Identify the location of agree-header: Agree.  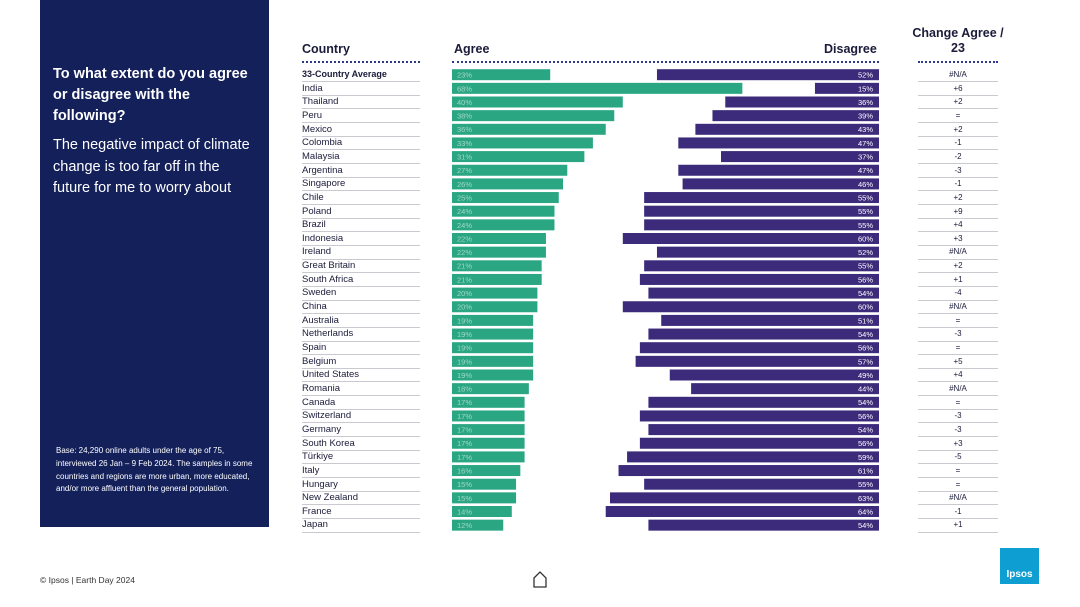
(472, 49).